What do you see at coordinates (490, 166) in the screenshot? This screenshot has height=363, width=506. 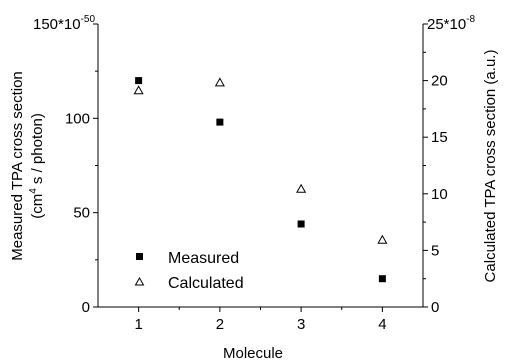 I see `right-axis-title: Calculated TPA cross section (a.u.)` at bounding box center [490, 166].